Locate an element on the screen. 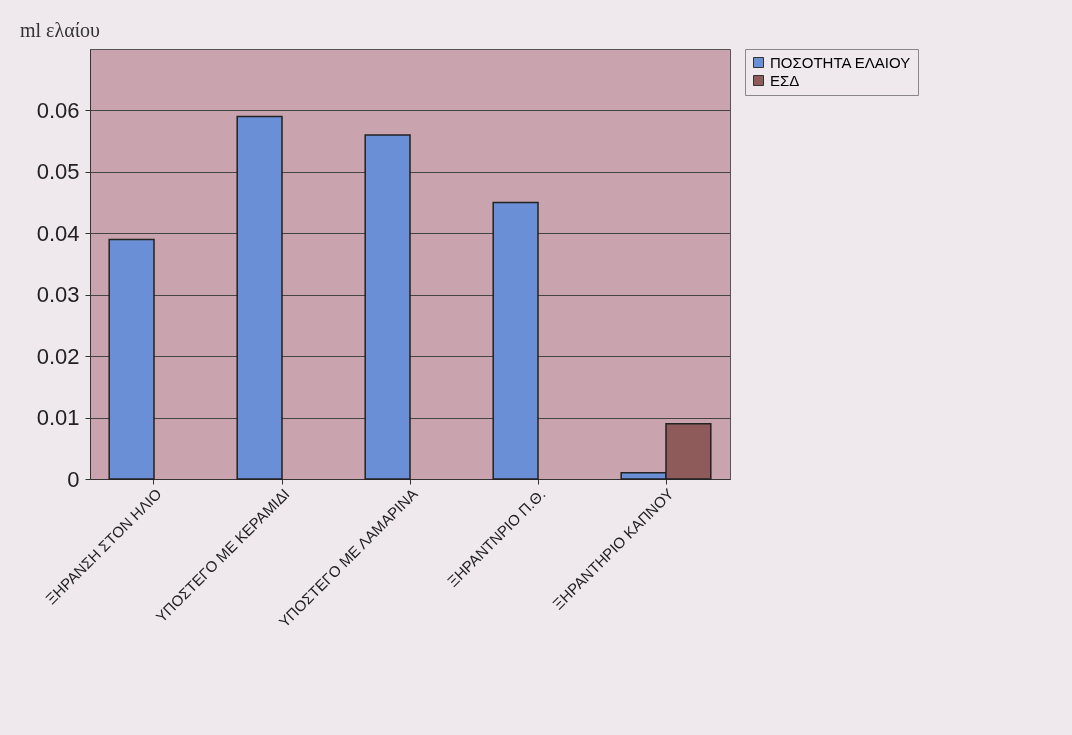 The image size is (1072, 735). y-tick-label: 0.06 is located at coordinates (58, 110).